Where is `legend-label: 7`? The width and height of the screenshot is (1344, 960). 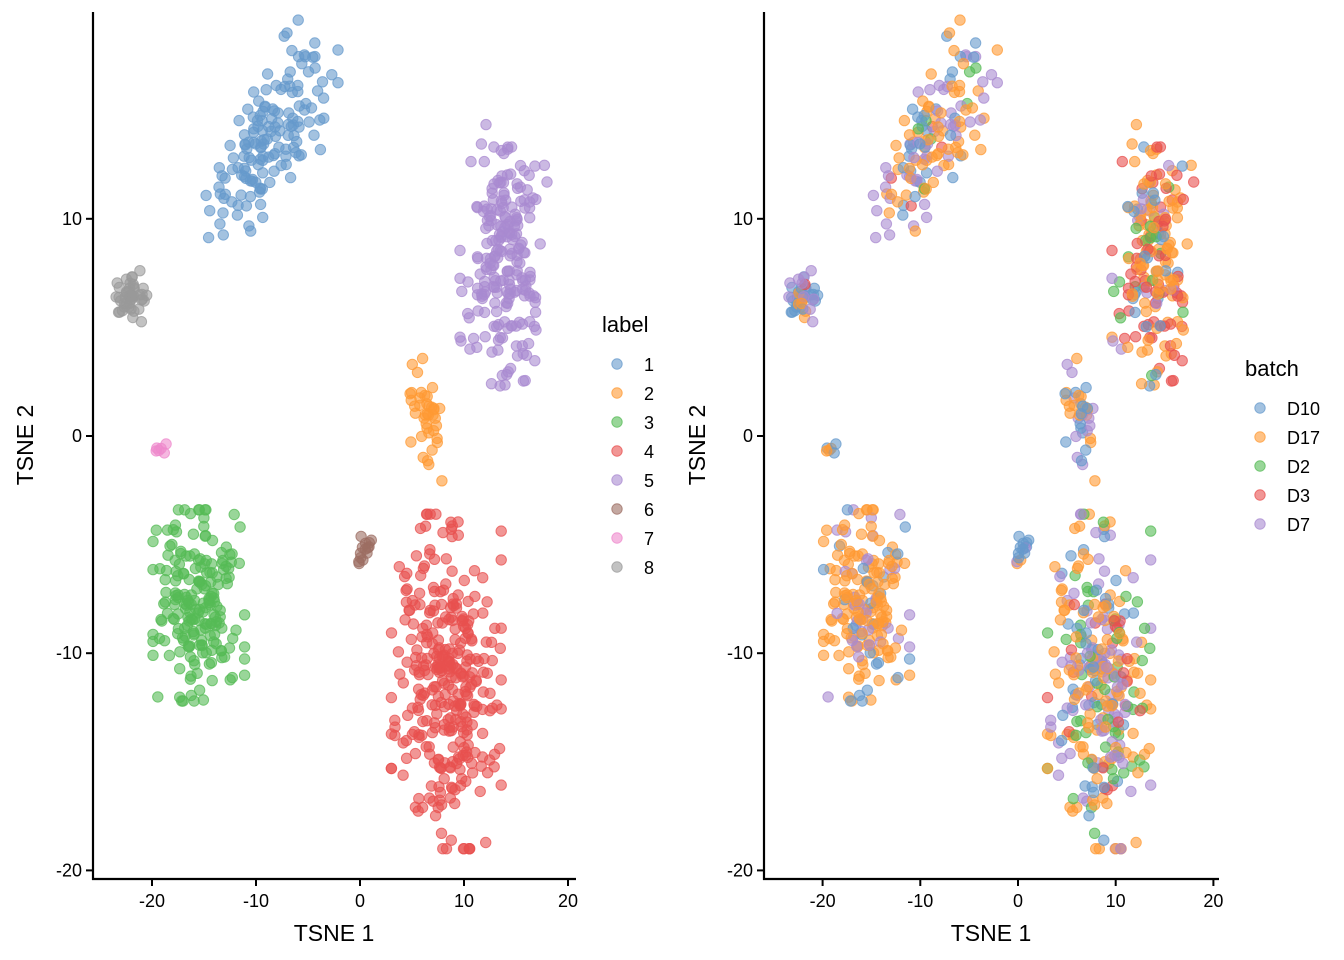
legend-label: 7 is located at coordinates (649, 539).